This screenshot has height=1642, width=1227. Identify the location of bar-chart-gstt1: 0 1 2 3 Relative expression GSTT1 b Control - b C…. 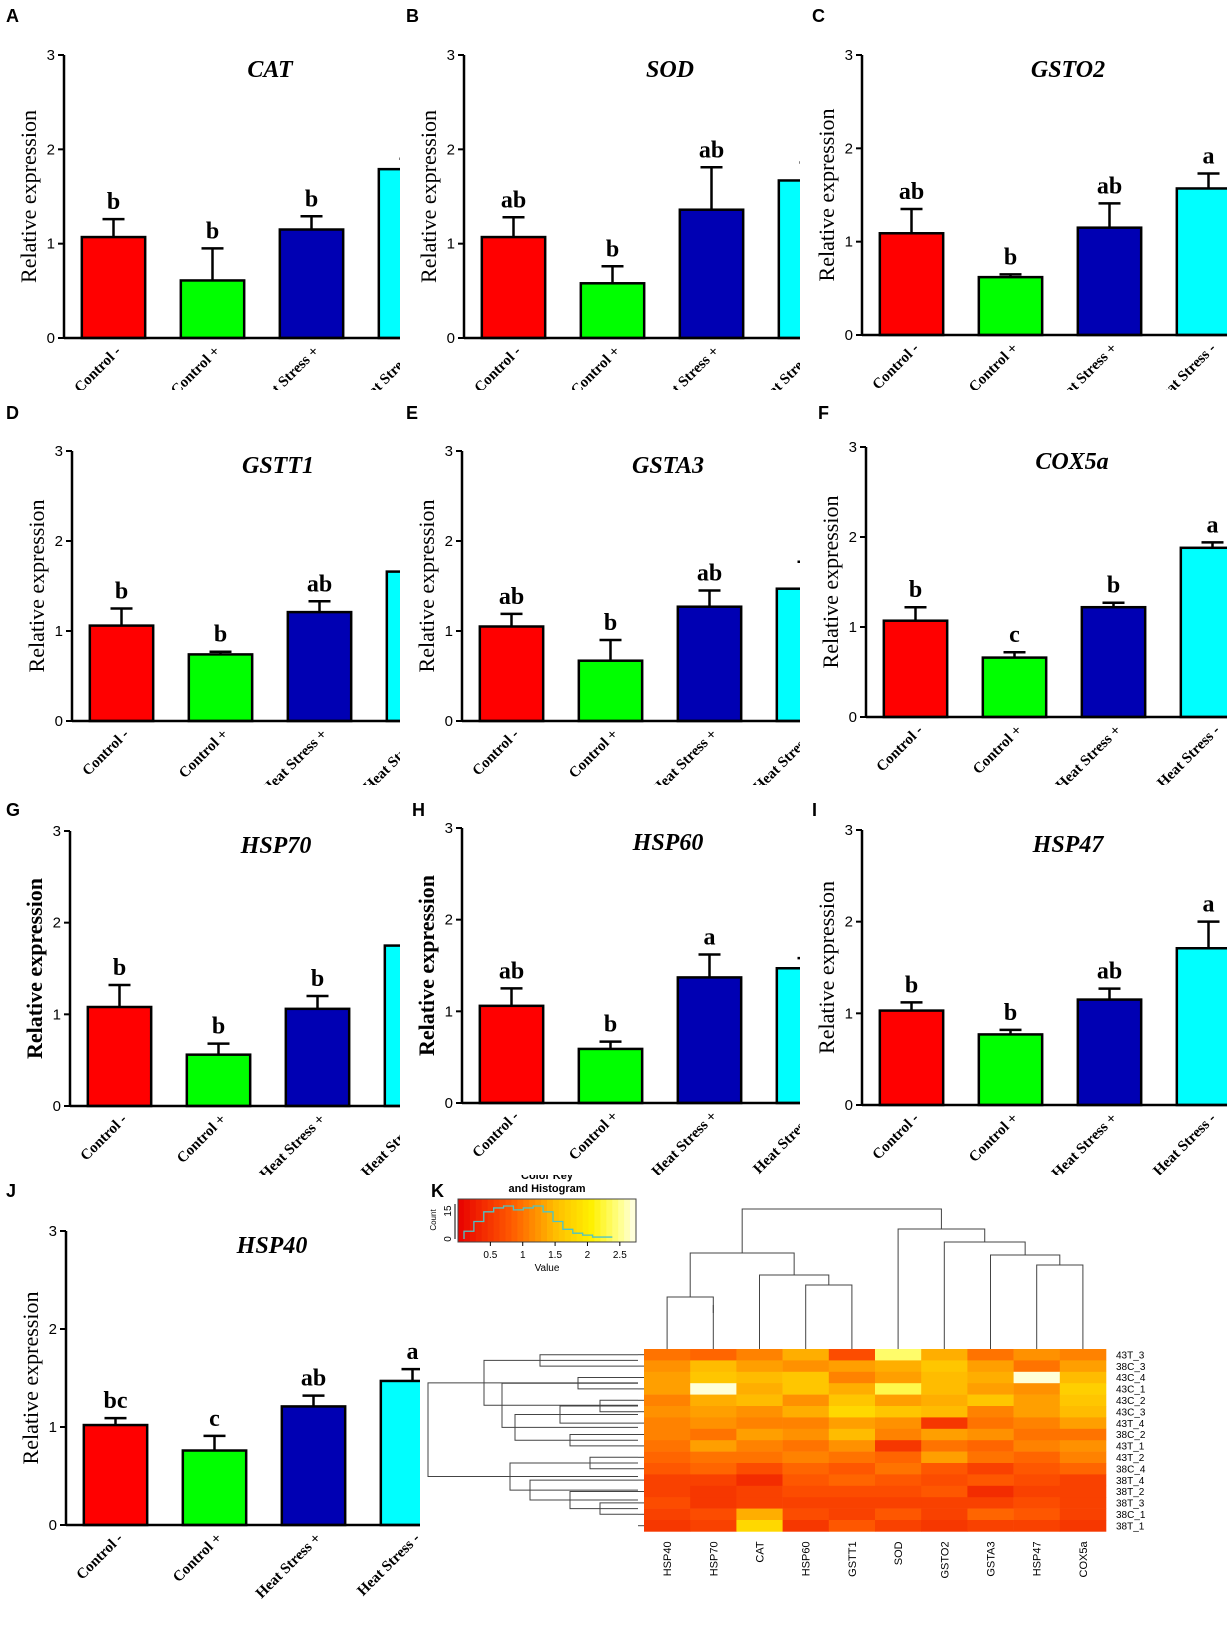
(246, 620).